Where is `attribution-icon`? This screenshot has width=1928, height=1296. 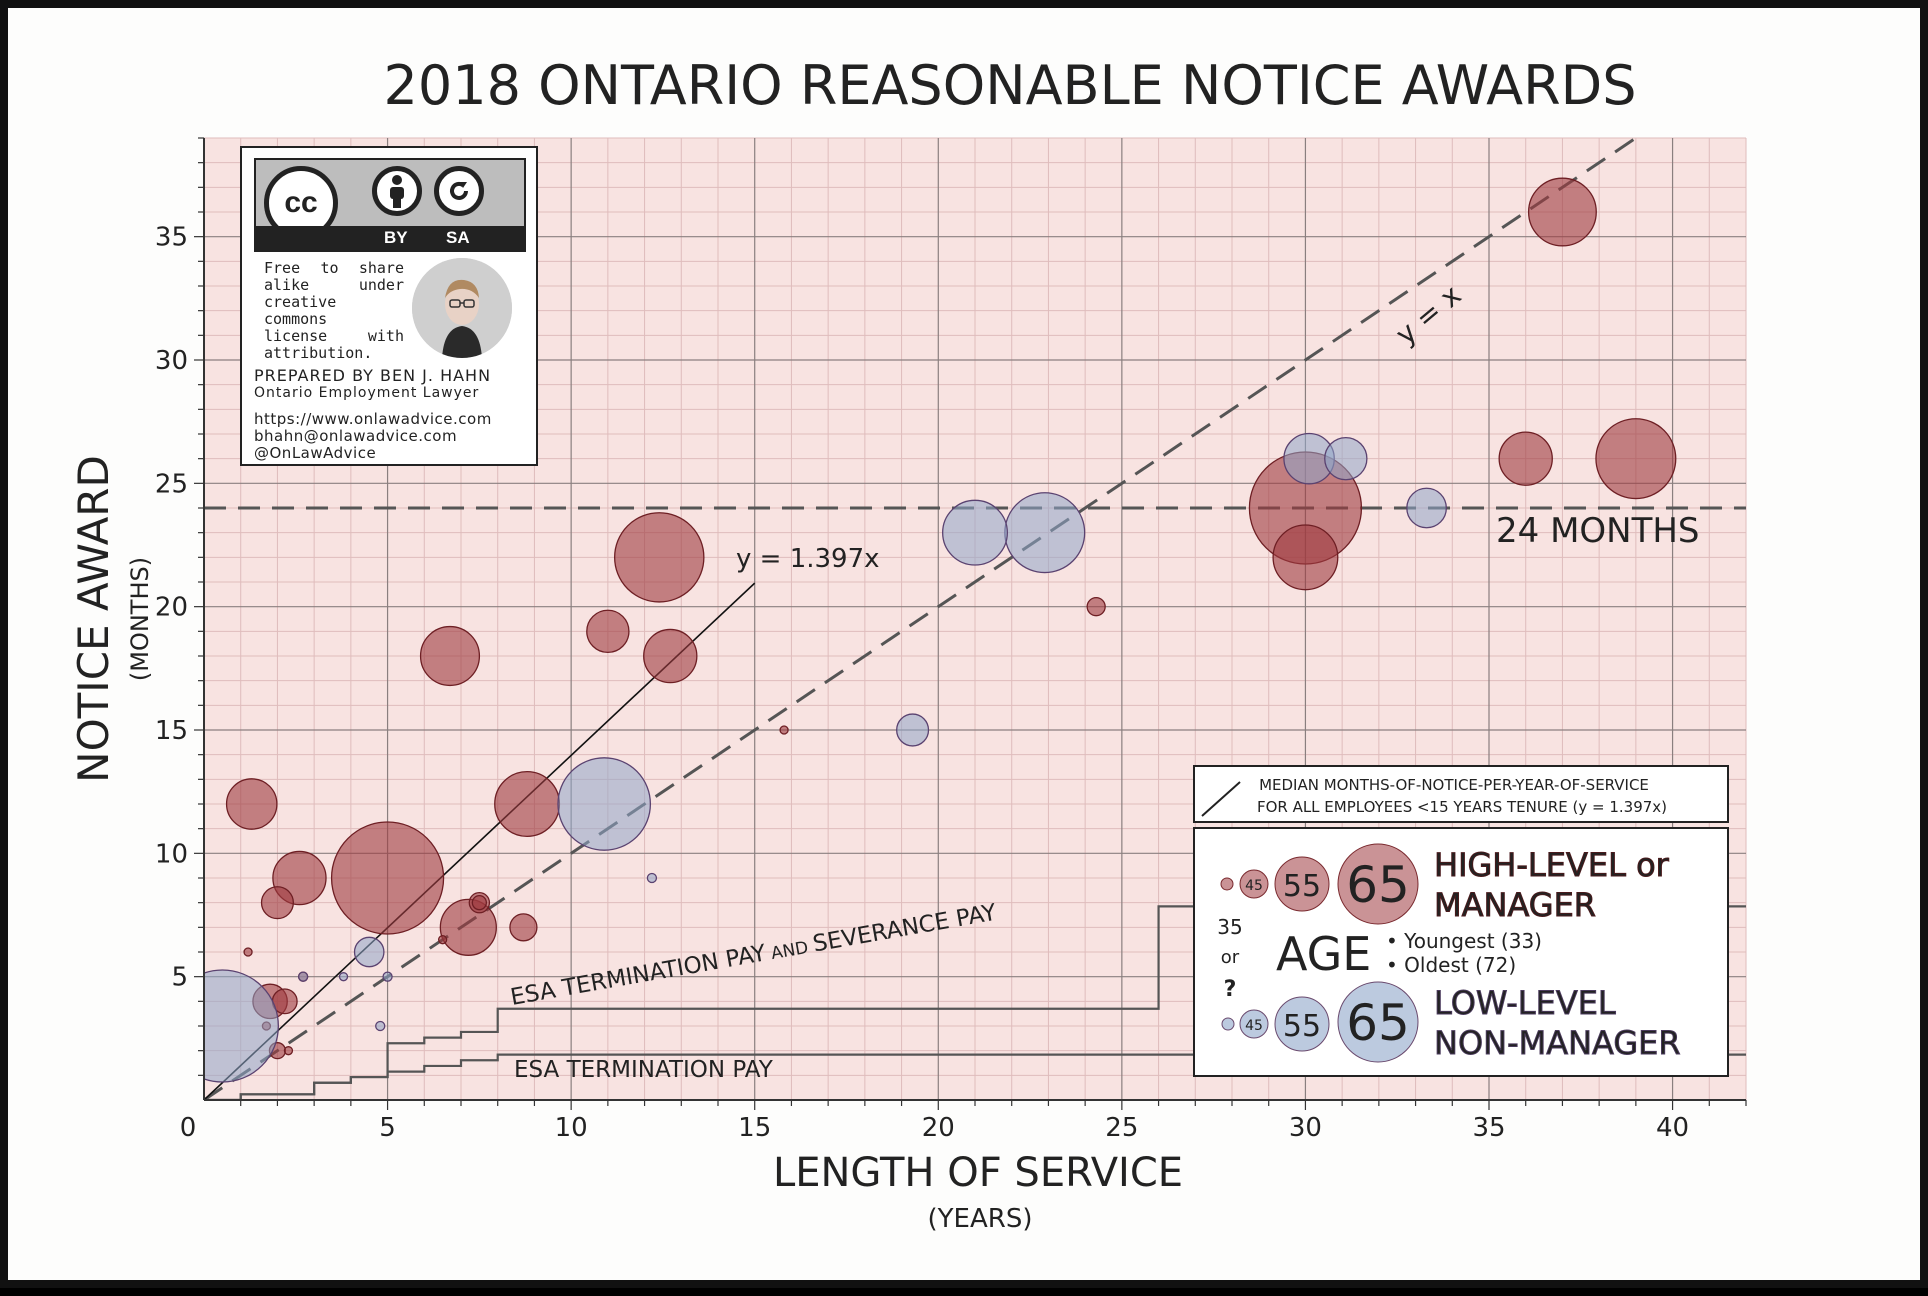 attribution-icon is located at coordinates (397, 191).